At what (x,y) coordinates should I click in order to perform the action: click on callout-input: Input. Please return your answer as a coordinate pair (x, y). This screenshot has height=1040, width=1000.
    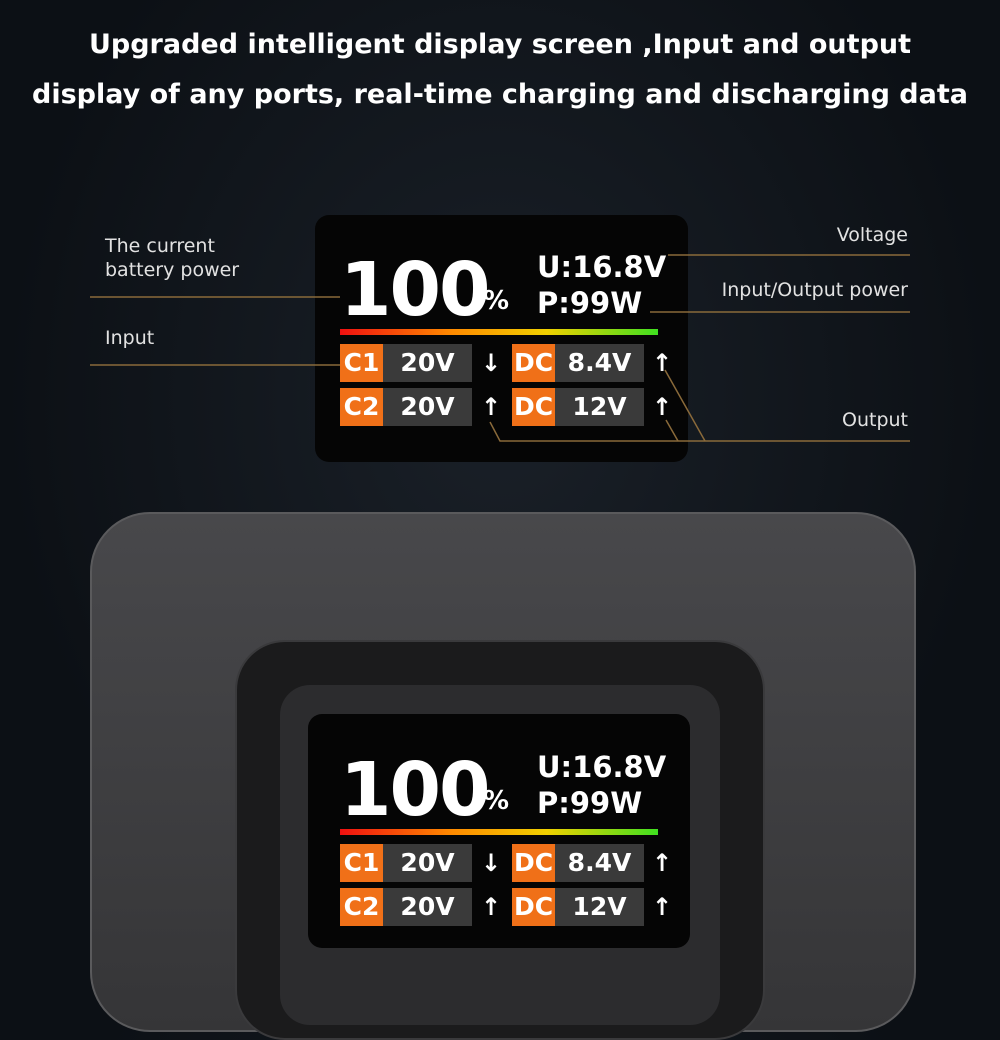
    Looking at the image, I should click on (130, 338).